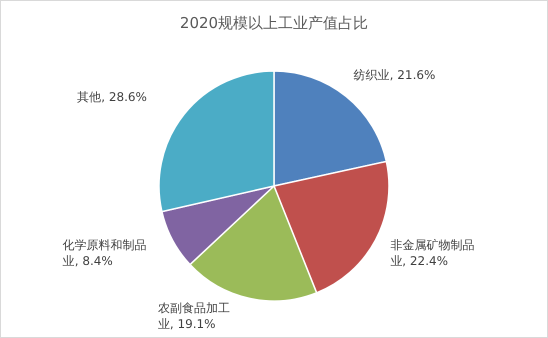  I want to click on slice-label: 非金属矿物制品业, 22.4%, so click(432, 253).